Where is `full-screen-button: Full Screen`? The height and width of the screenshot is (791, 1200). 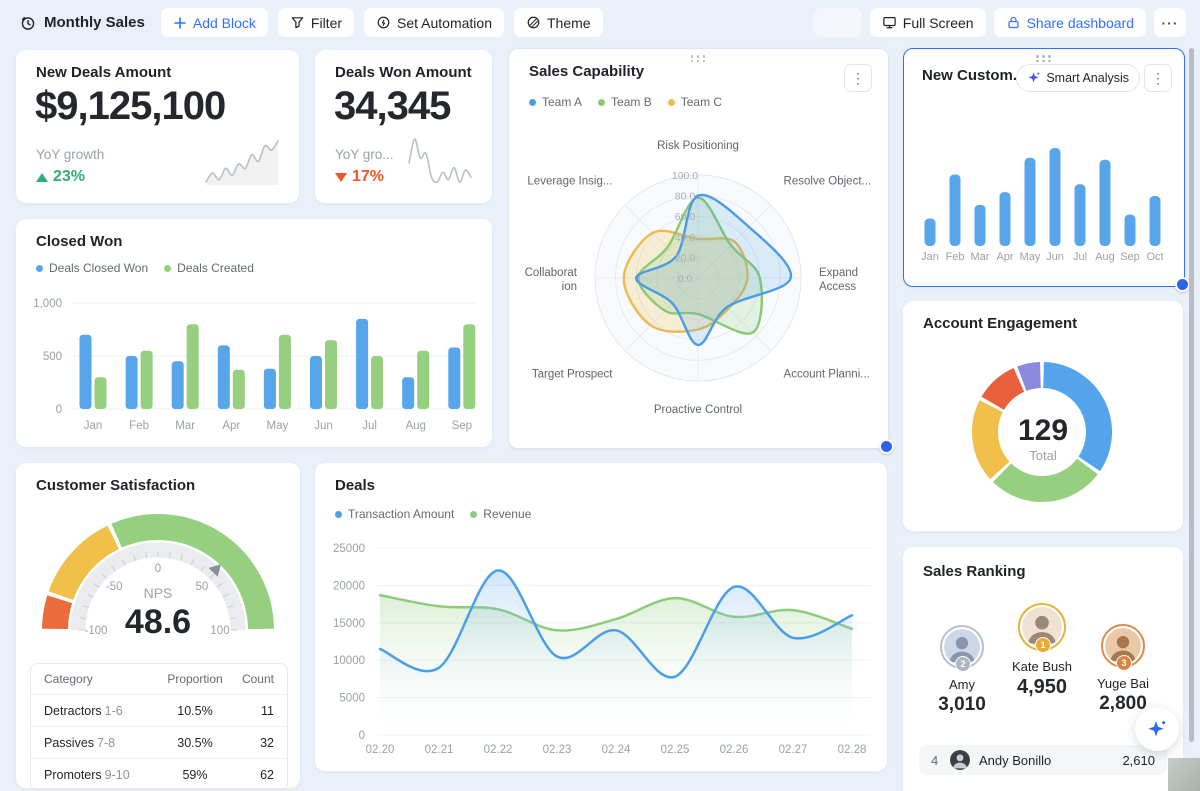 full-screen-button: Full Screen is located at coordinates (927, 22).